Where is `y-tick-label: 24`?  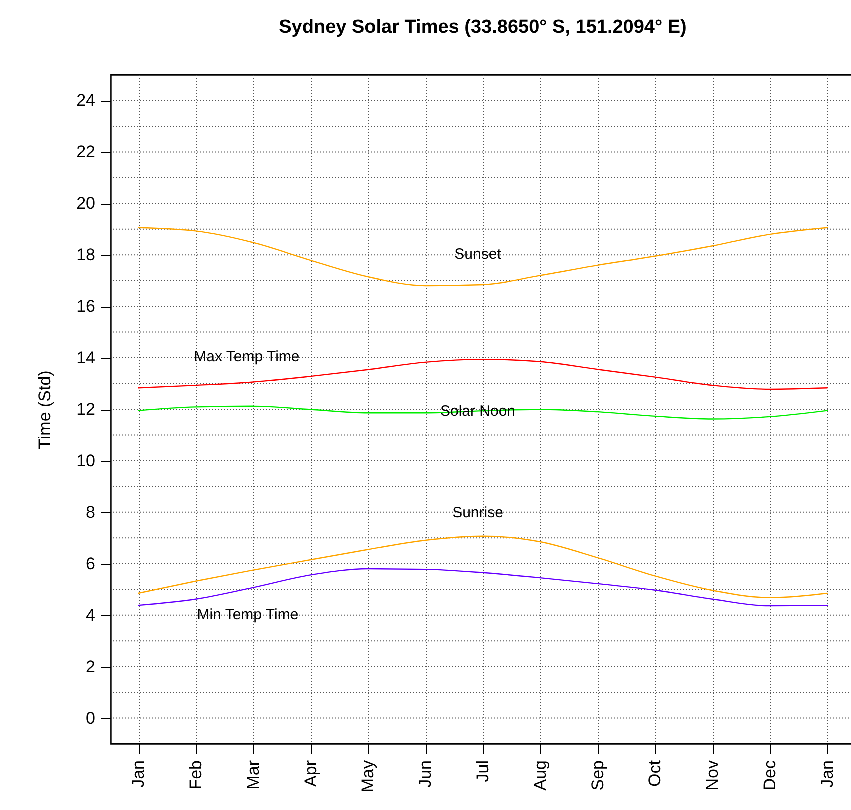 y-tick-label: 24 is located at coordinates (86, 100).